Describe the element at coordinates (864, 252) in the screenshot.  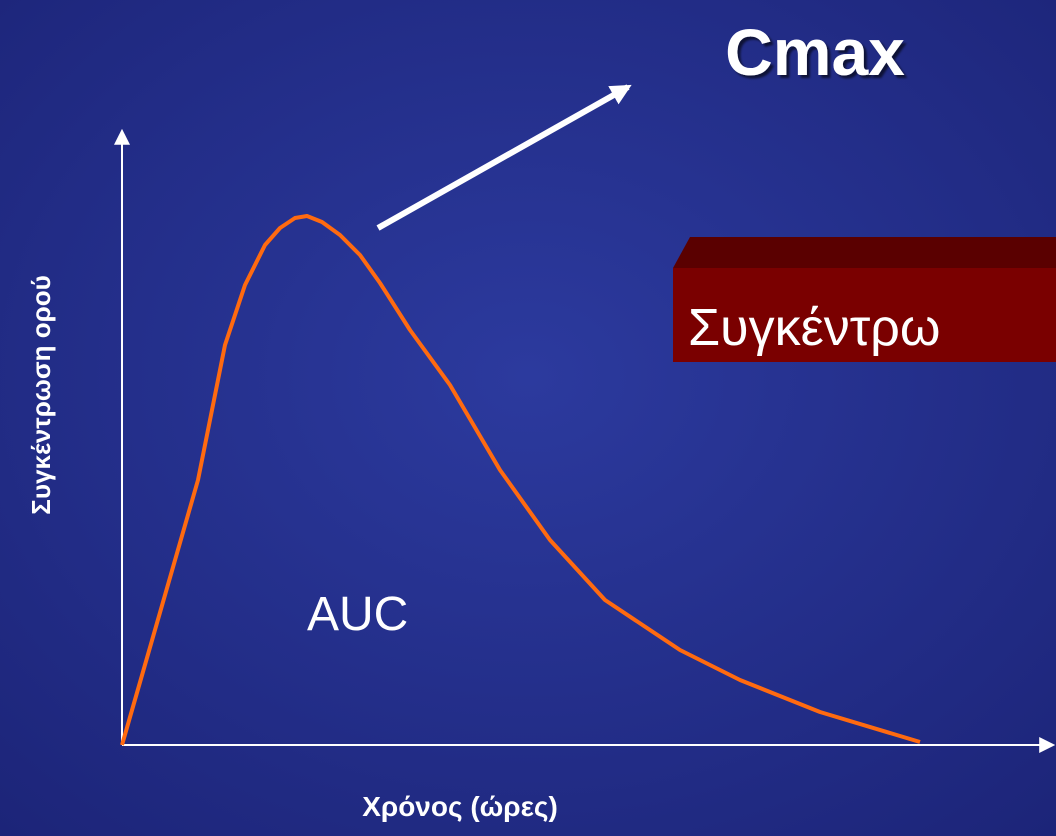
I see `box-bevel` at that location.